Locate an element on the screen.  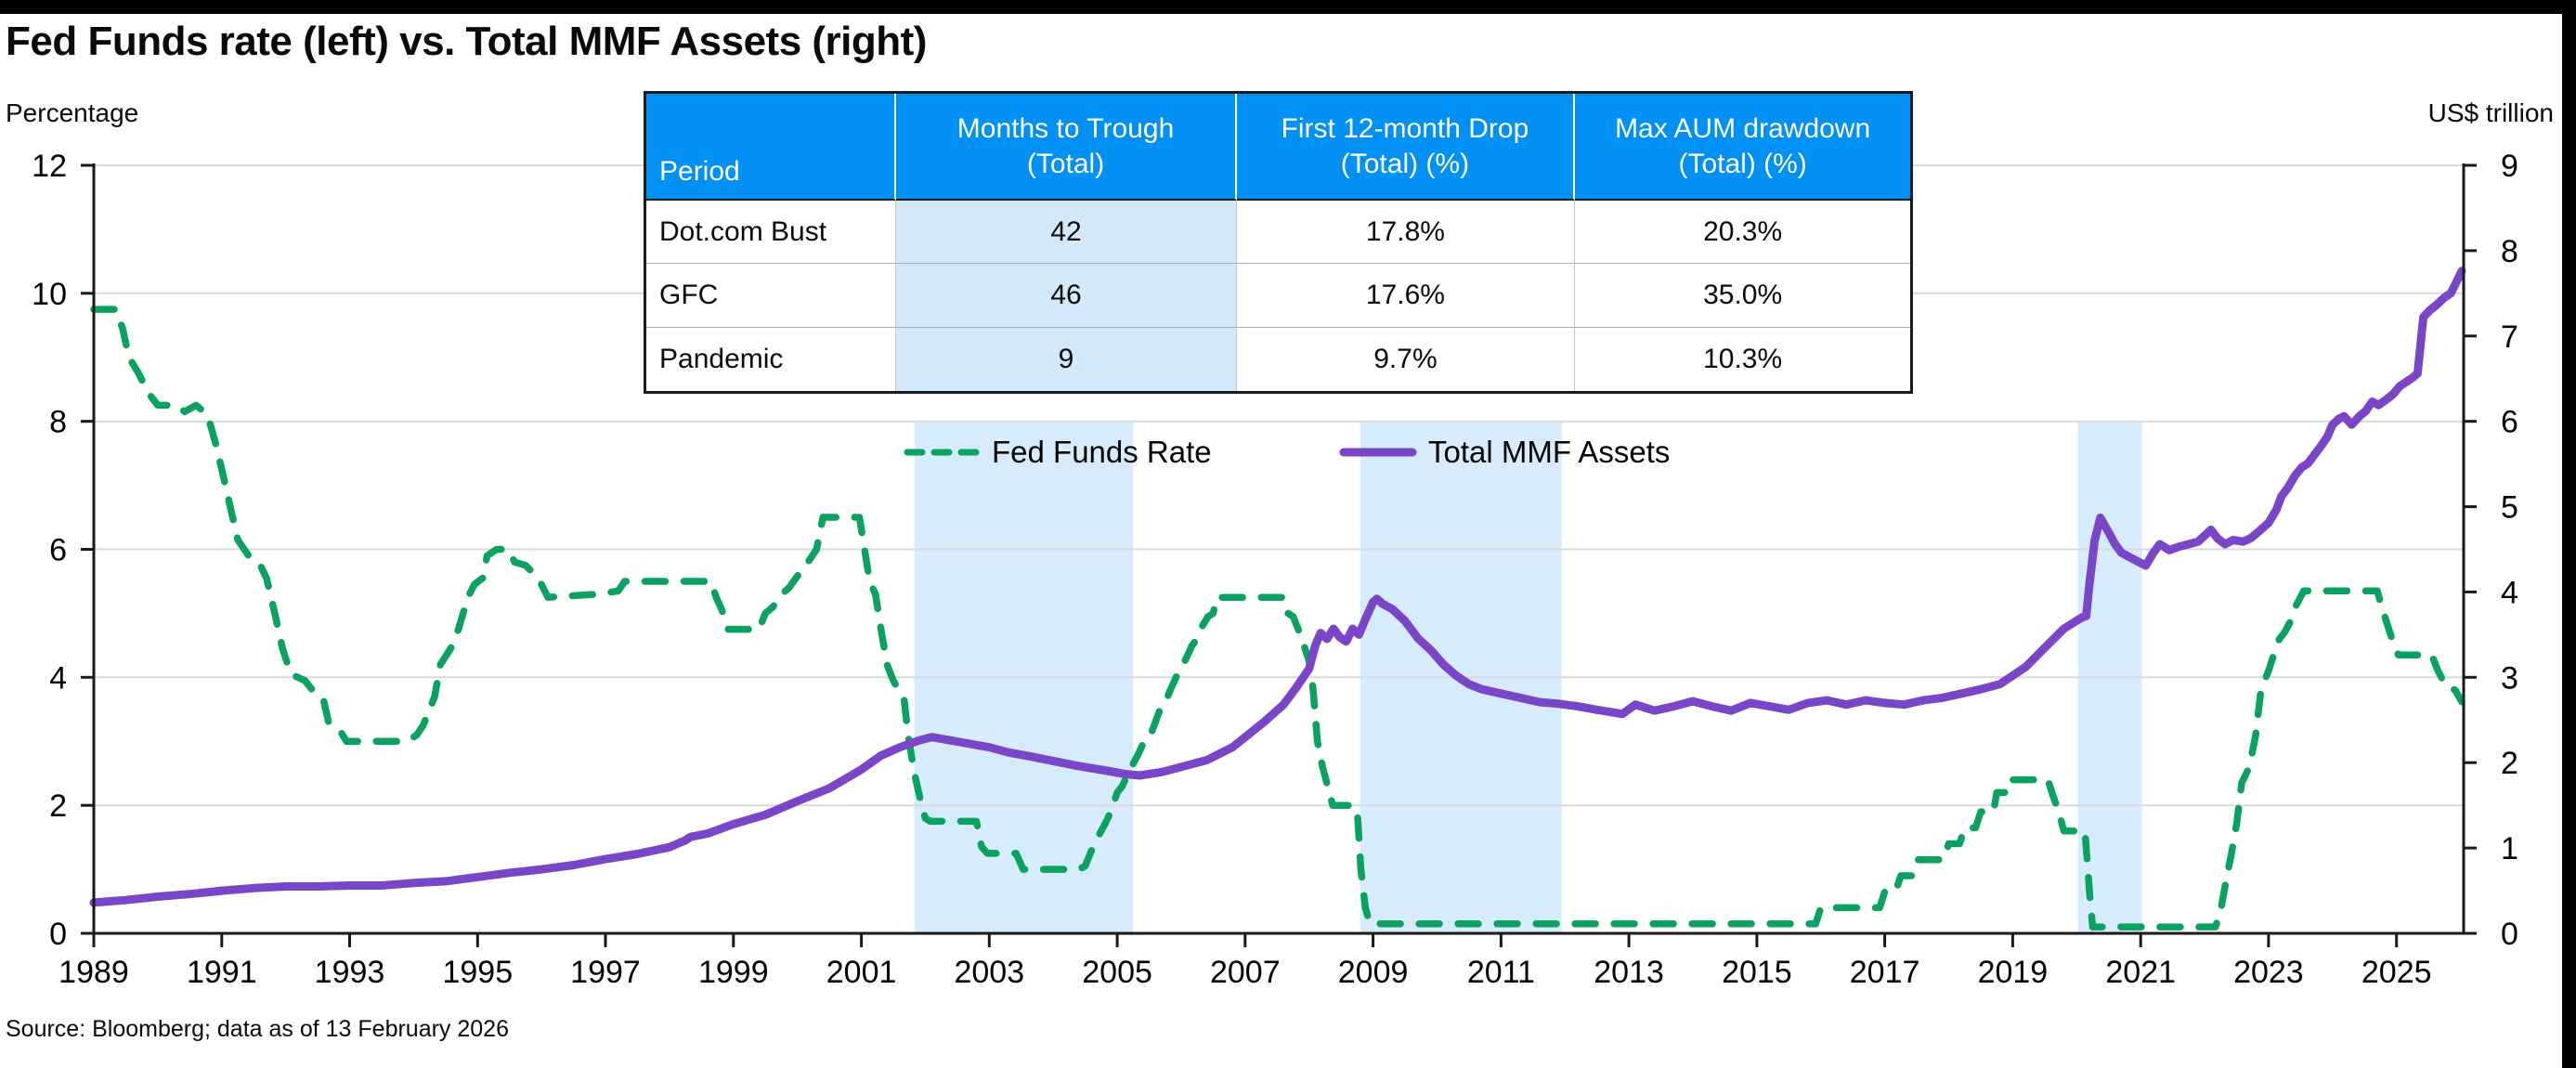
table-header-max-aum-drawdown: Max AUM drawdown (Total) (%) is located at coordinates (1742, 148).